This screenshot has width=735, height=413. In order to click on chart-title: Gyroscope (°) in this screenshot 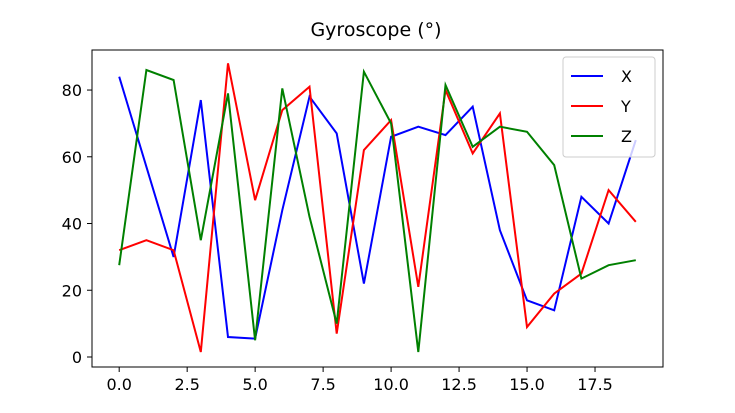, I will do `click(375, 30)`.